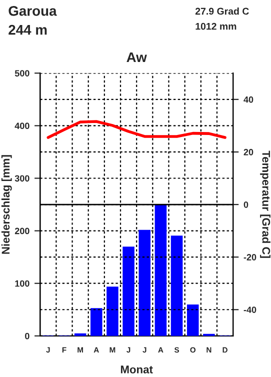 The width and height of the screenshot is (271, 377). Describe the element at coordinates (22, 283) in the screenshot. I see `y-tick-label: 100` at that location.